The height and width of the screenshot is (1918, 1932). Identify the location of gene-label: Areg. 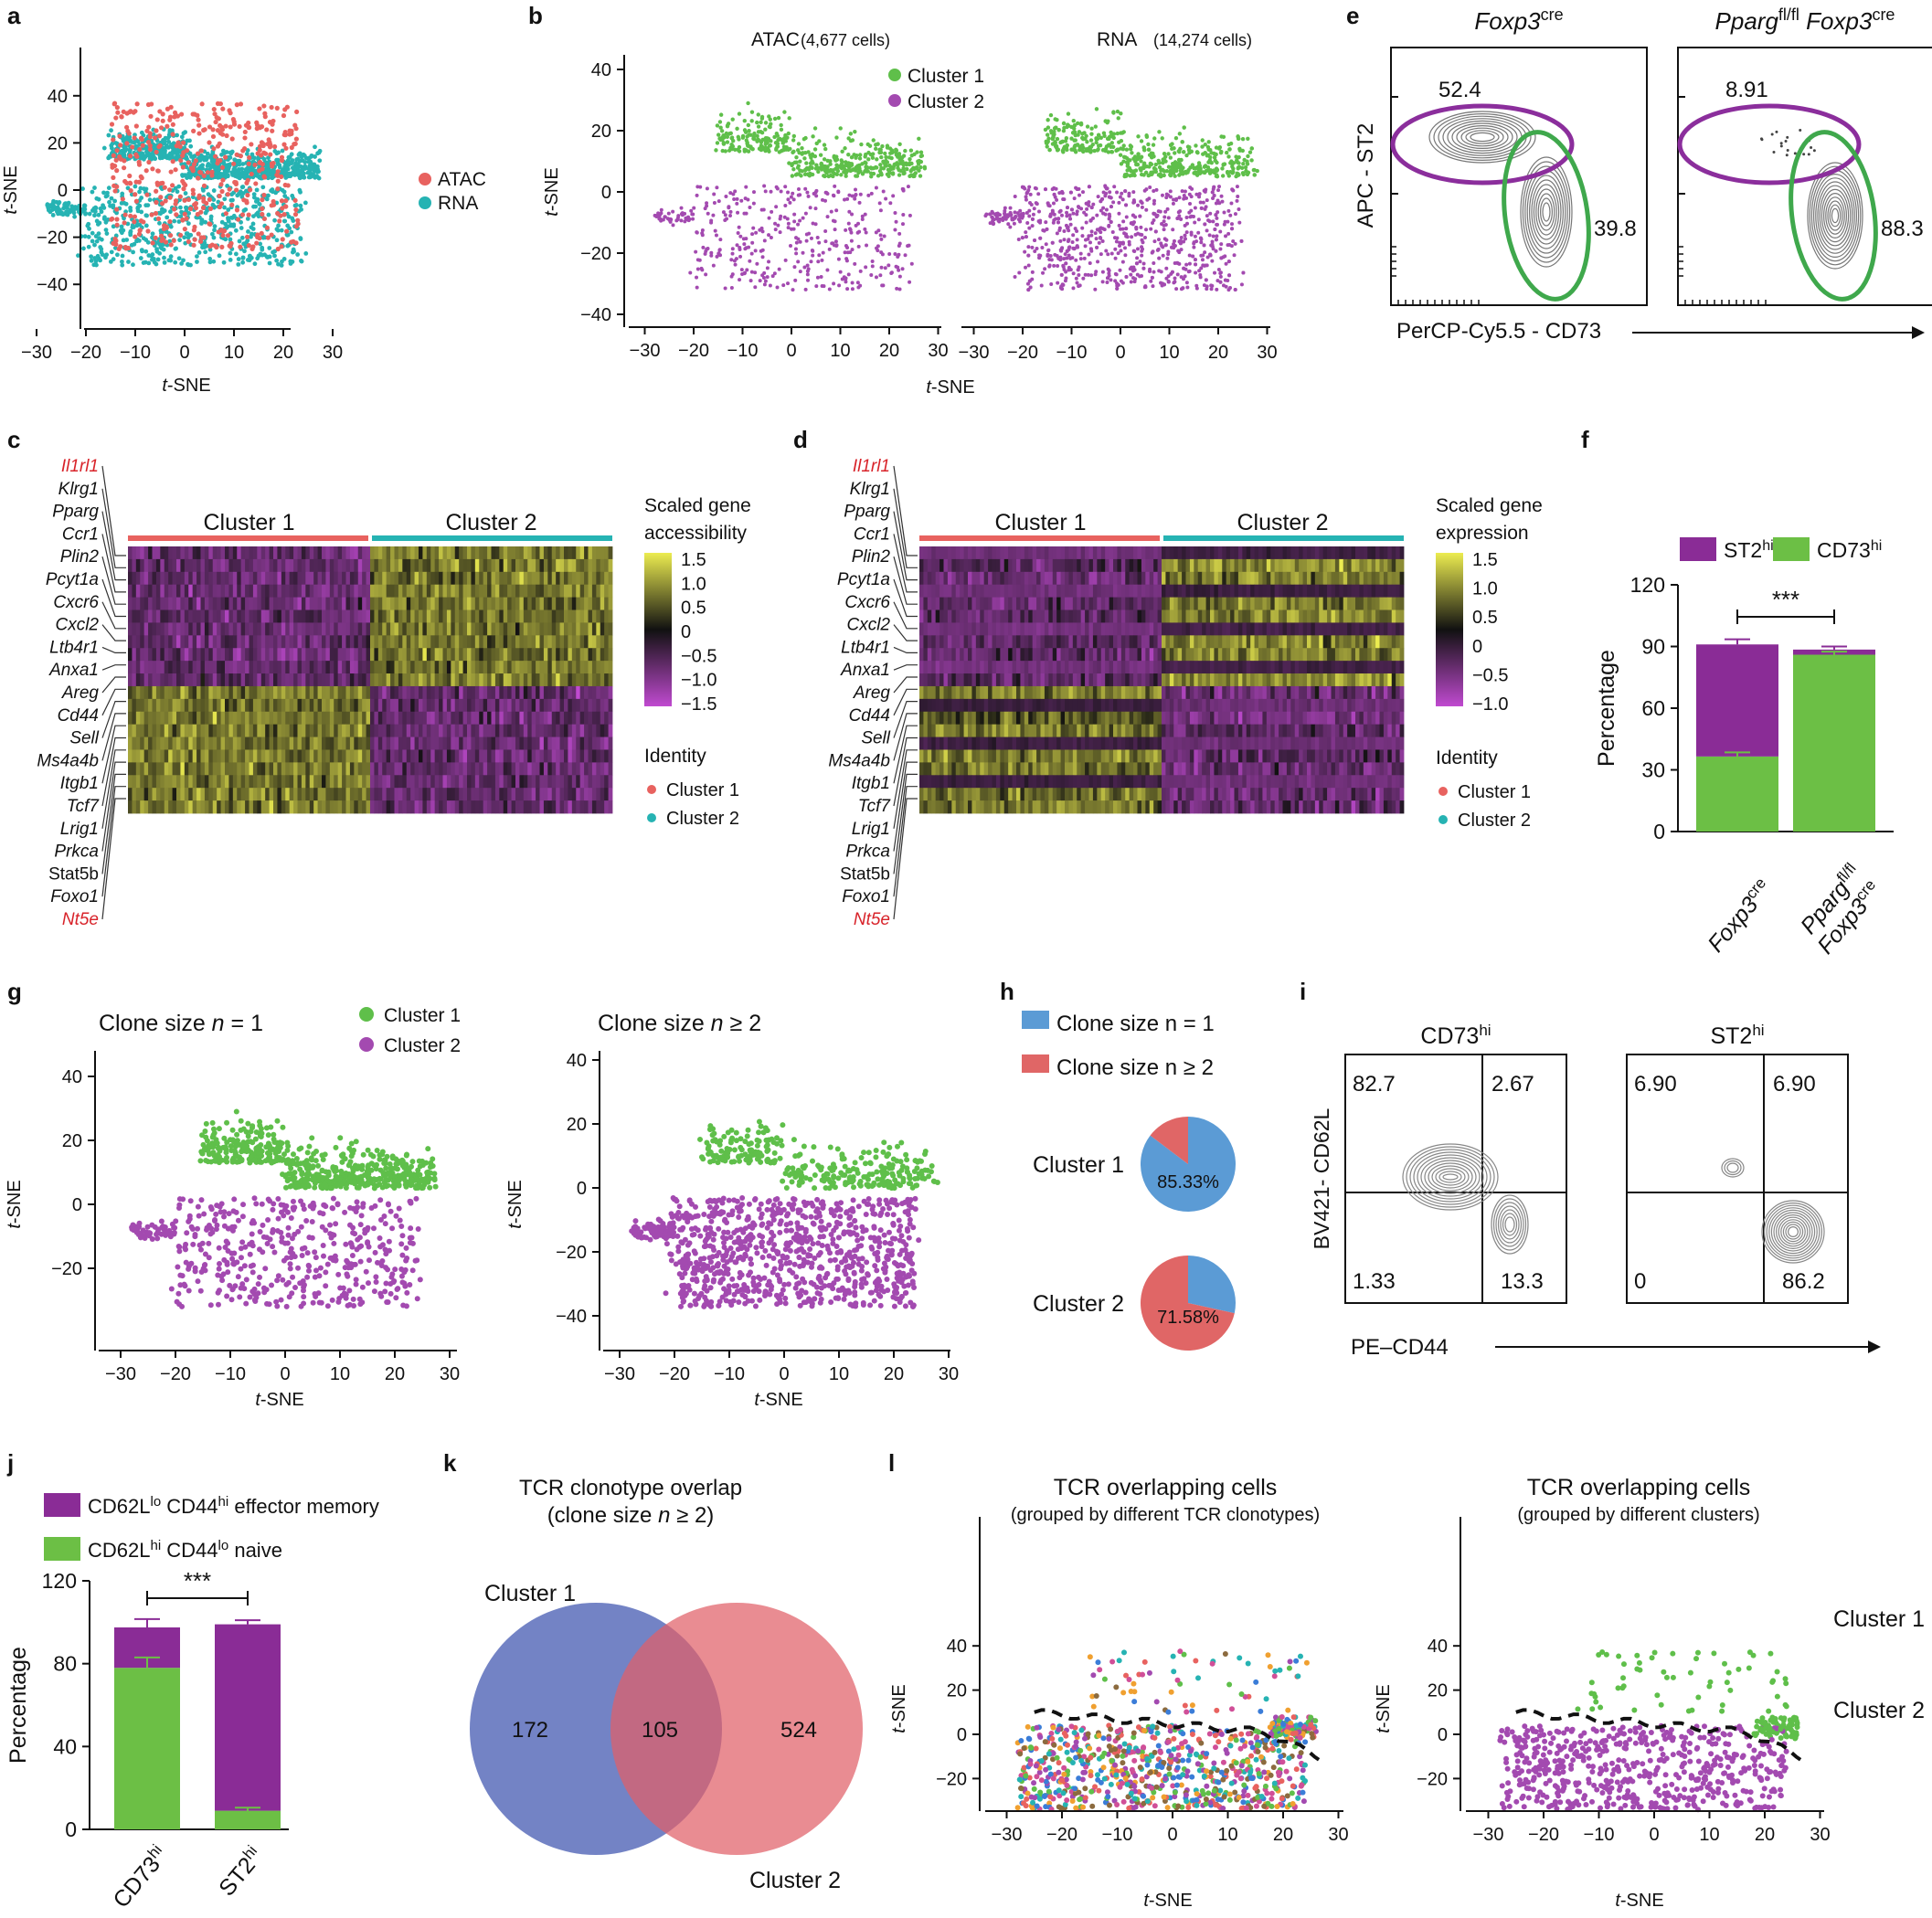
(80, 693).